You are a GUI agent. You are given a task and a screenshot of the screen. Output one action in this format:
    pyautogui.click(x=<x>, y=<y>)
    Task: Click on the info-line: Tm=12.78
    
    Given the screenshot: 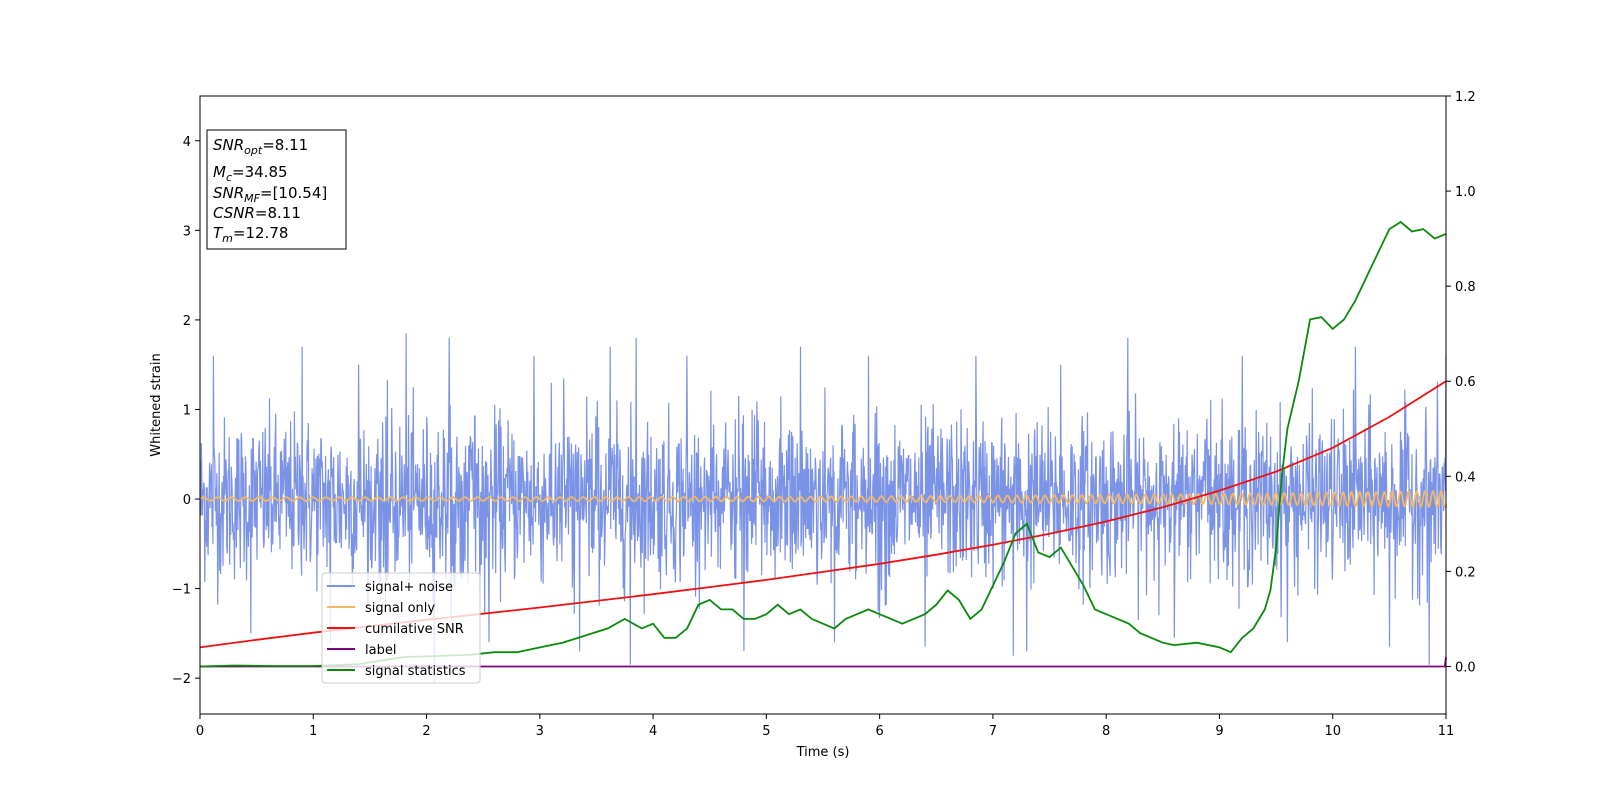 What is the action you would take?
    pyautogui.click(x=250, y=234)
    